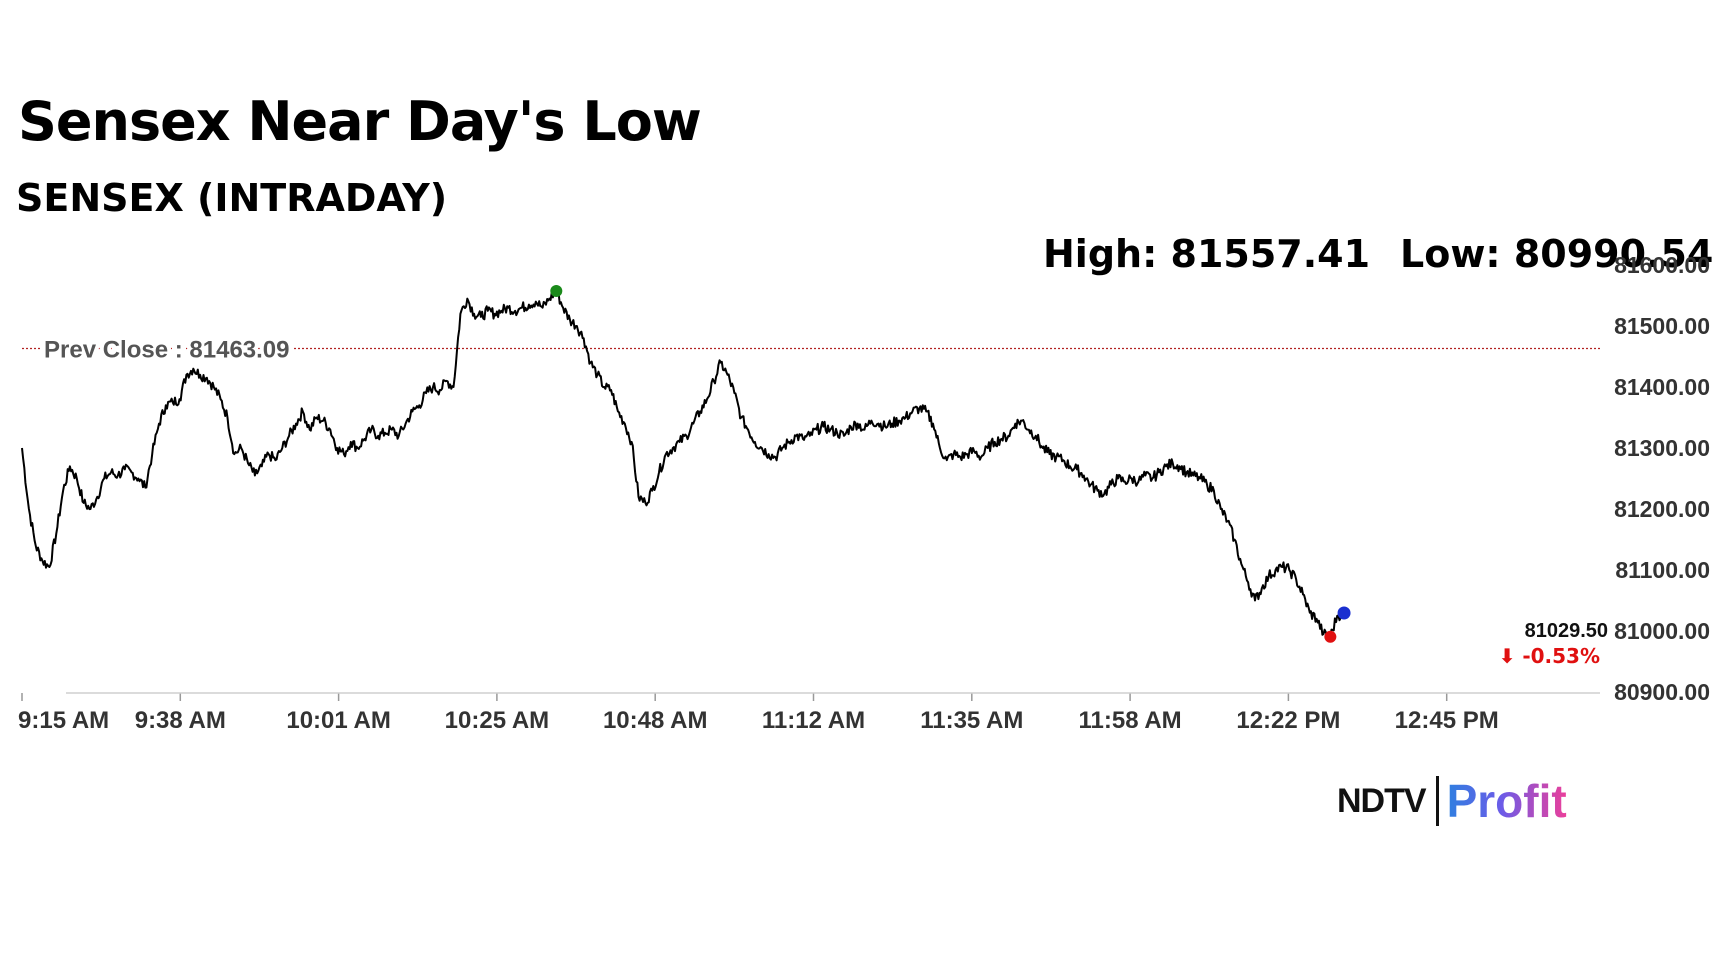 The image size is (1728, 972). I want to click on last-price-label: 81029.50, so click(1566, 631).